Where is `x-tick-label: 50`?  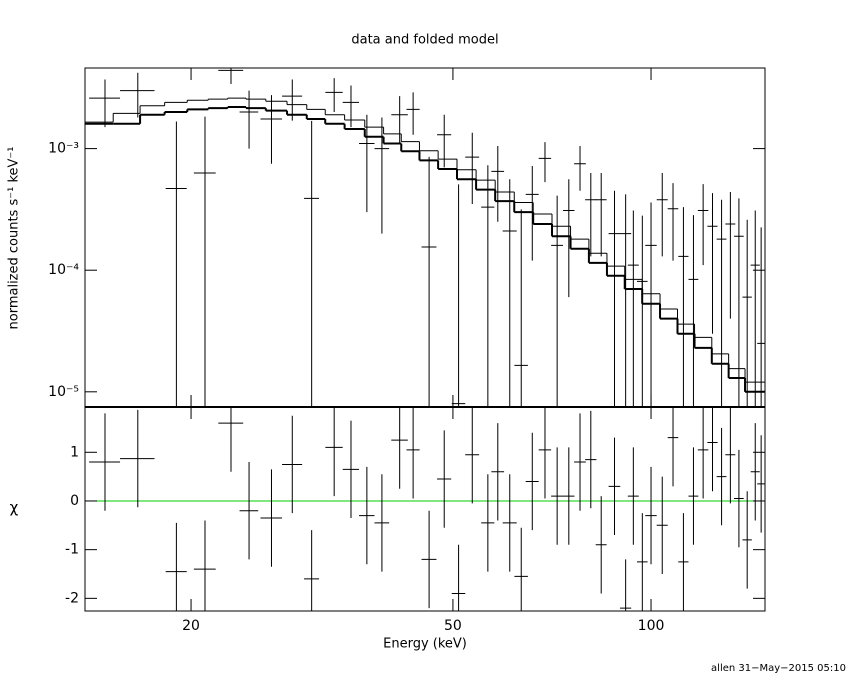
x-tick-label: 50 is located at coordinates (453, 626).